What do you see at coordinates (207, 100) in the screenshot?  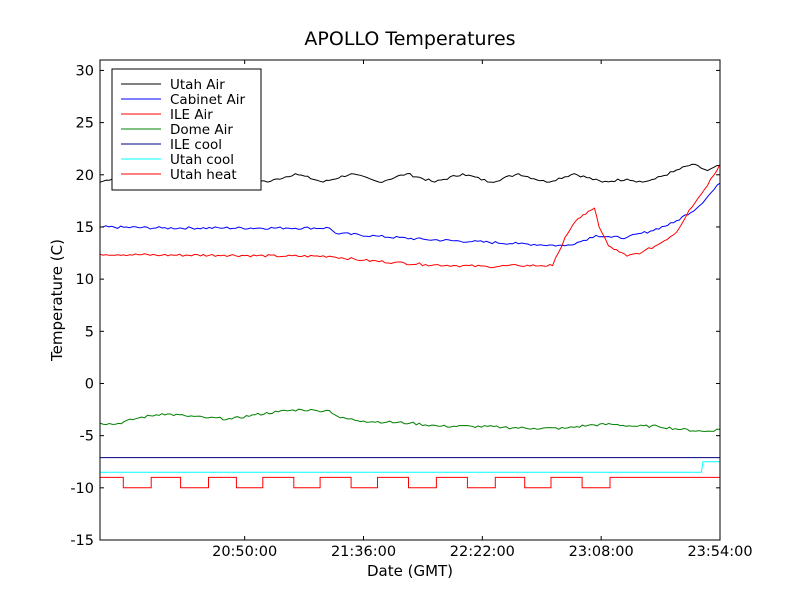 I see `legend-label-cabinet-air: Cabinet Air` at bounding box center [207, 100].